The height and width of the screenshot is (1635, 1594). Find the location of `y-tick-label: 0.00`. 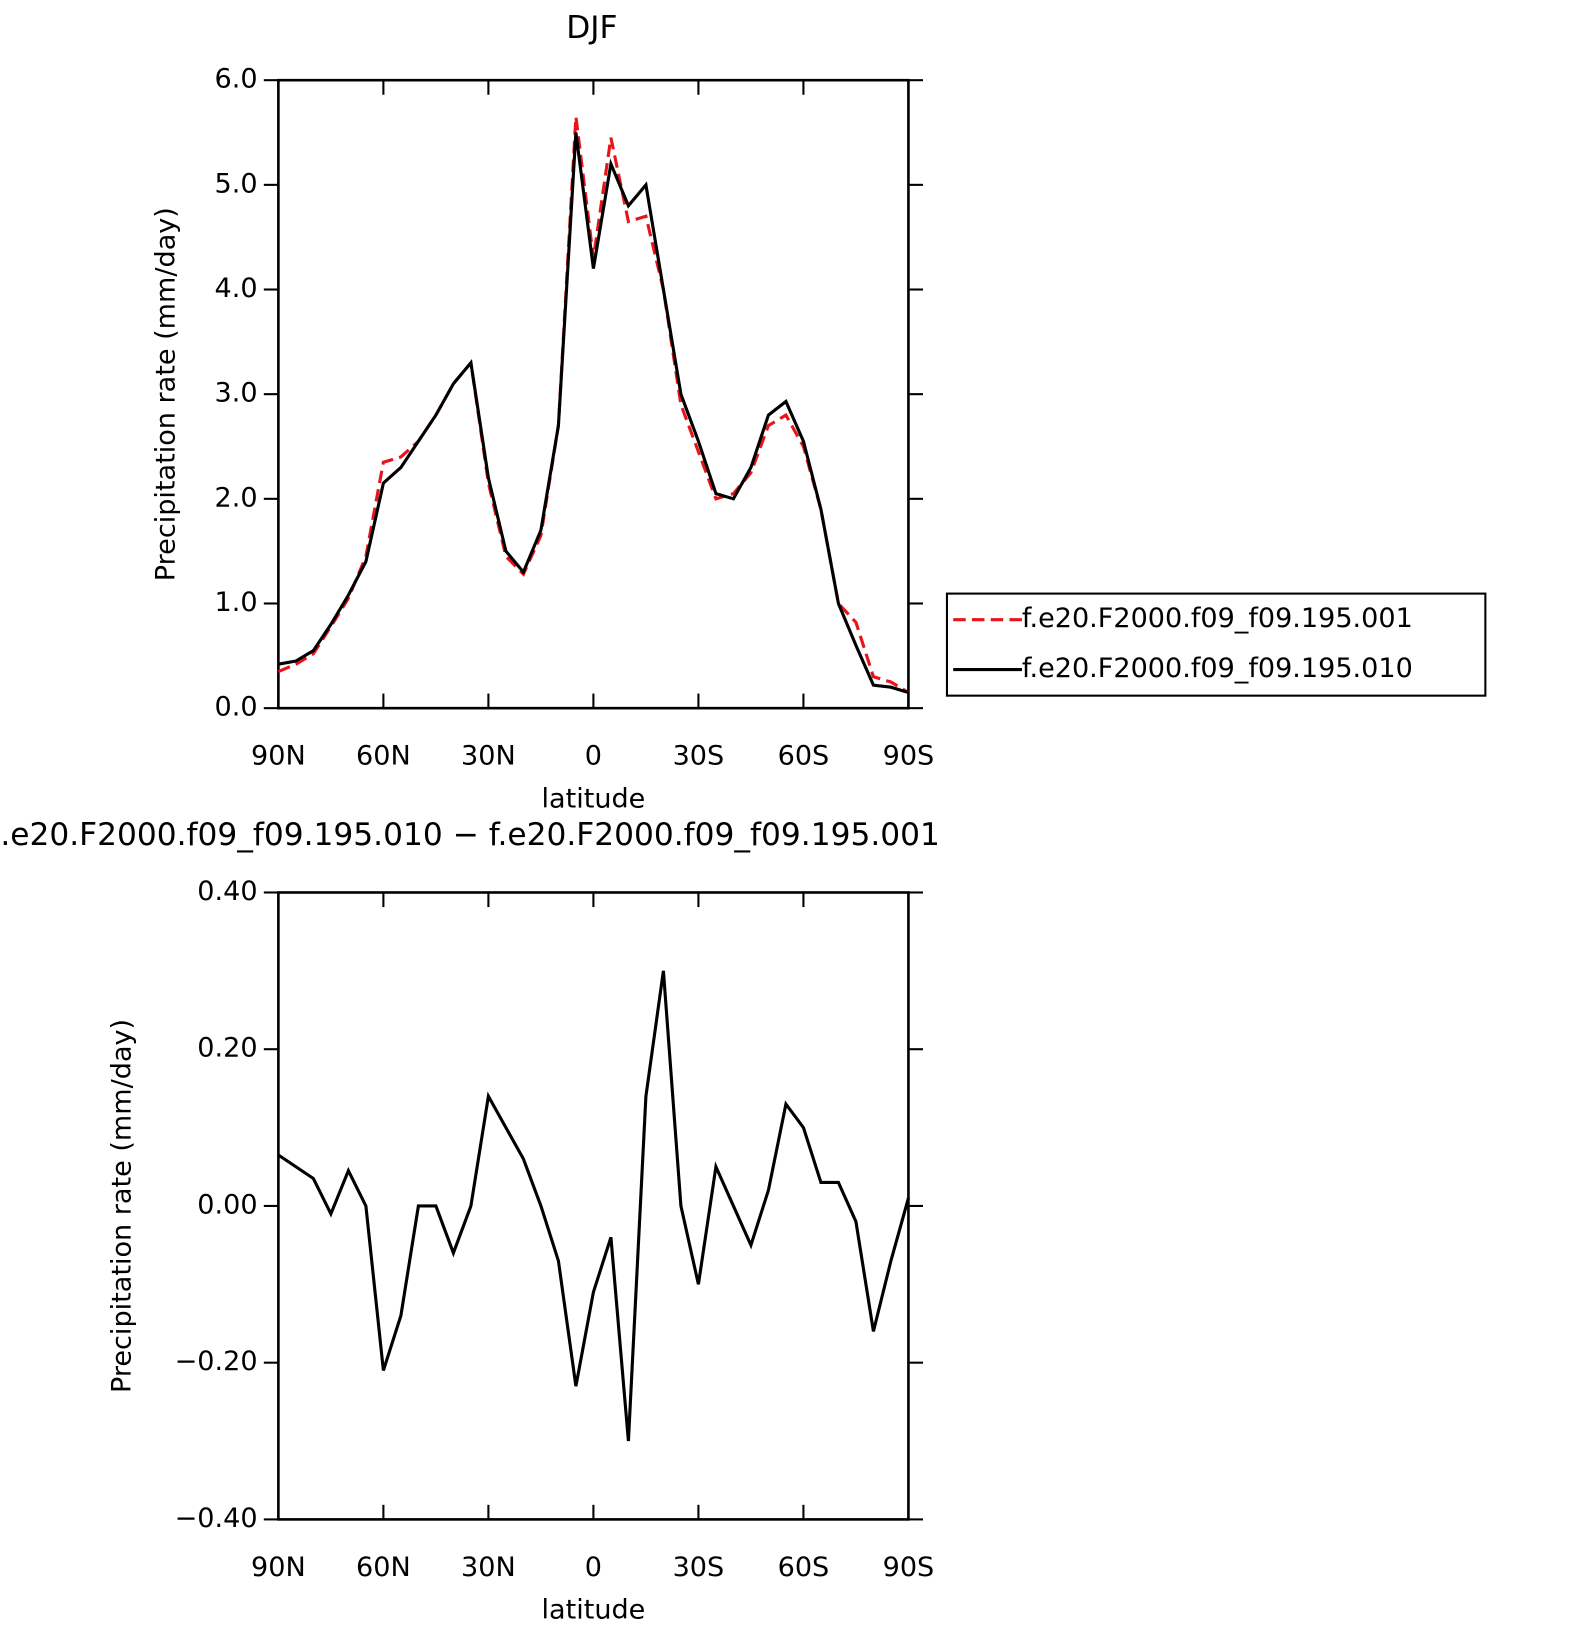

y-tick-label: 0.00 is located at coordinates (227, 1204).